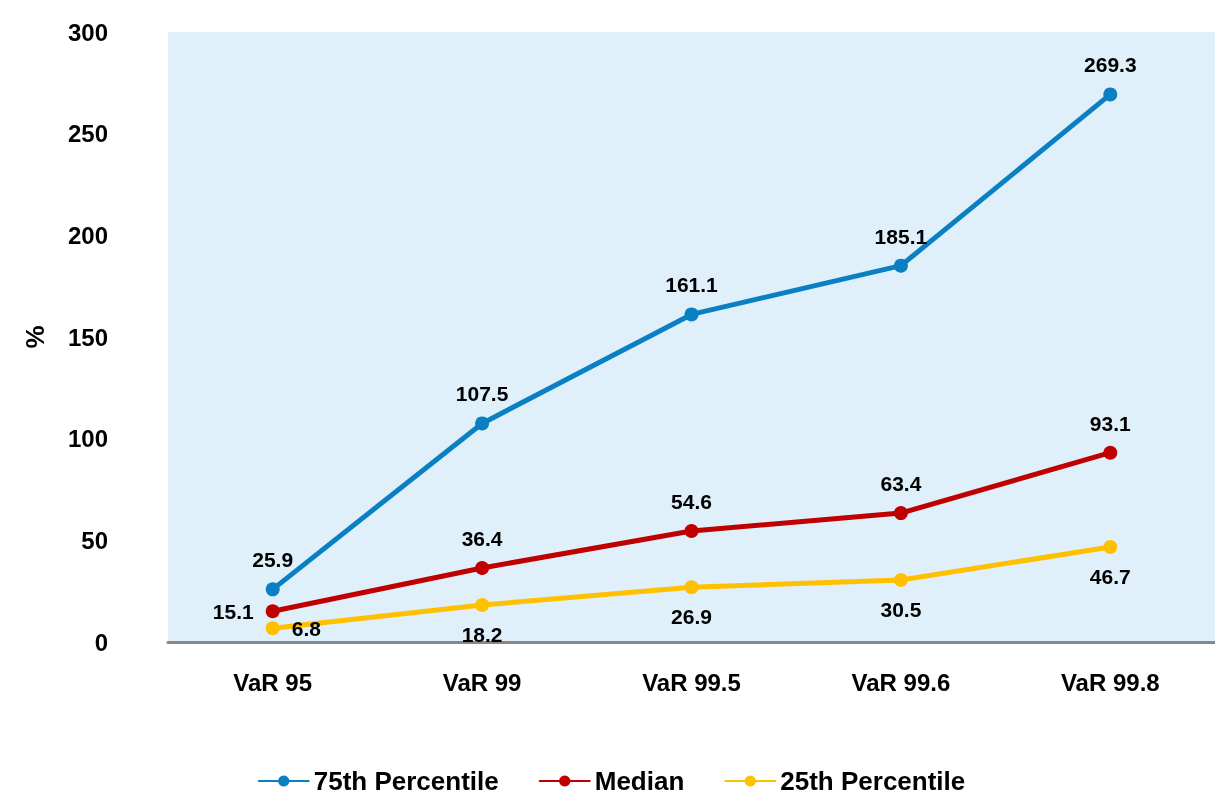 The width and height of the screenshot is (1223, 807). Describe the element at coordinates (406, 781) in the screenshot. I see `legend-label: 75th Percentile` at that location.